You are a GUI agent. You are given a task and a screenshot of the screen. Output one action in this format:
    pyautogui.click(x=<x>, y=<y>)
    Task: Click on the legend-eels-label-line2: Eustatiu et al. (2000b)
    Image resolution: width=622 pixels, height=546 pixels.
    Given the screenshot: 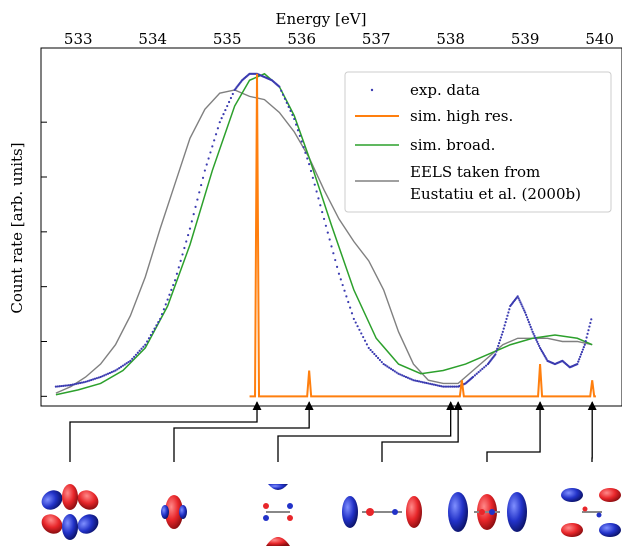 What is the action you would take?
    pyautogui.click(x=495, y=194)
    